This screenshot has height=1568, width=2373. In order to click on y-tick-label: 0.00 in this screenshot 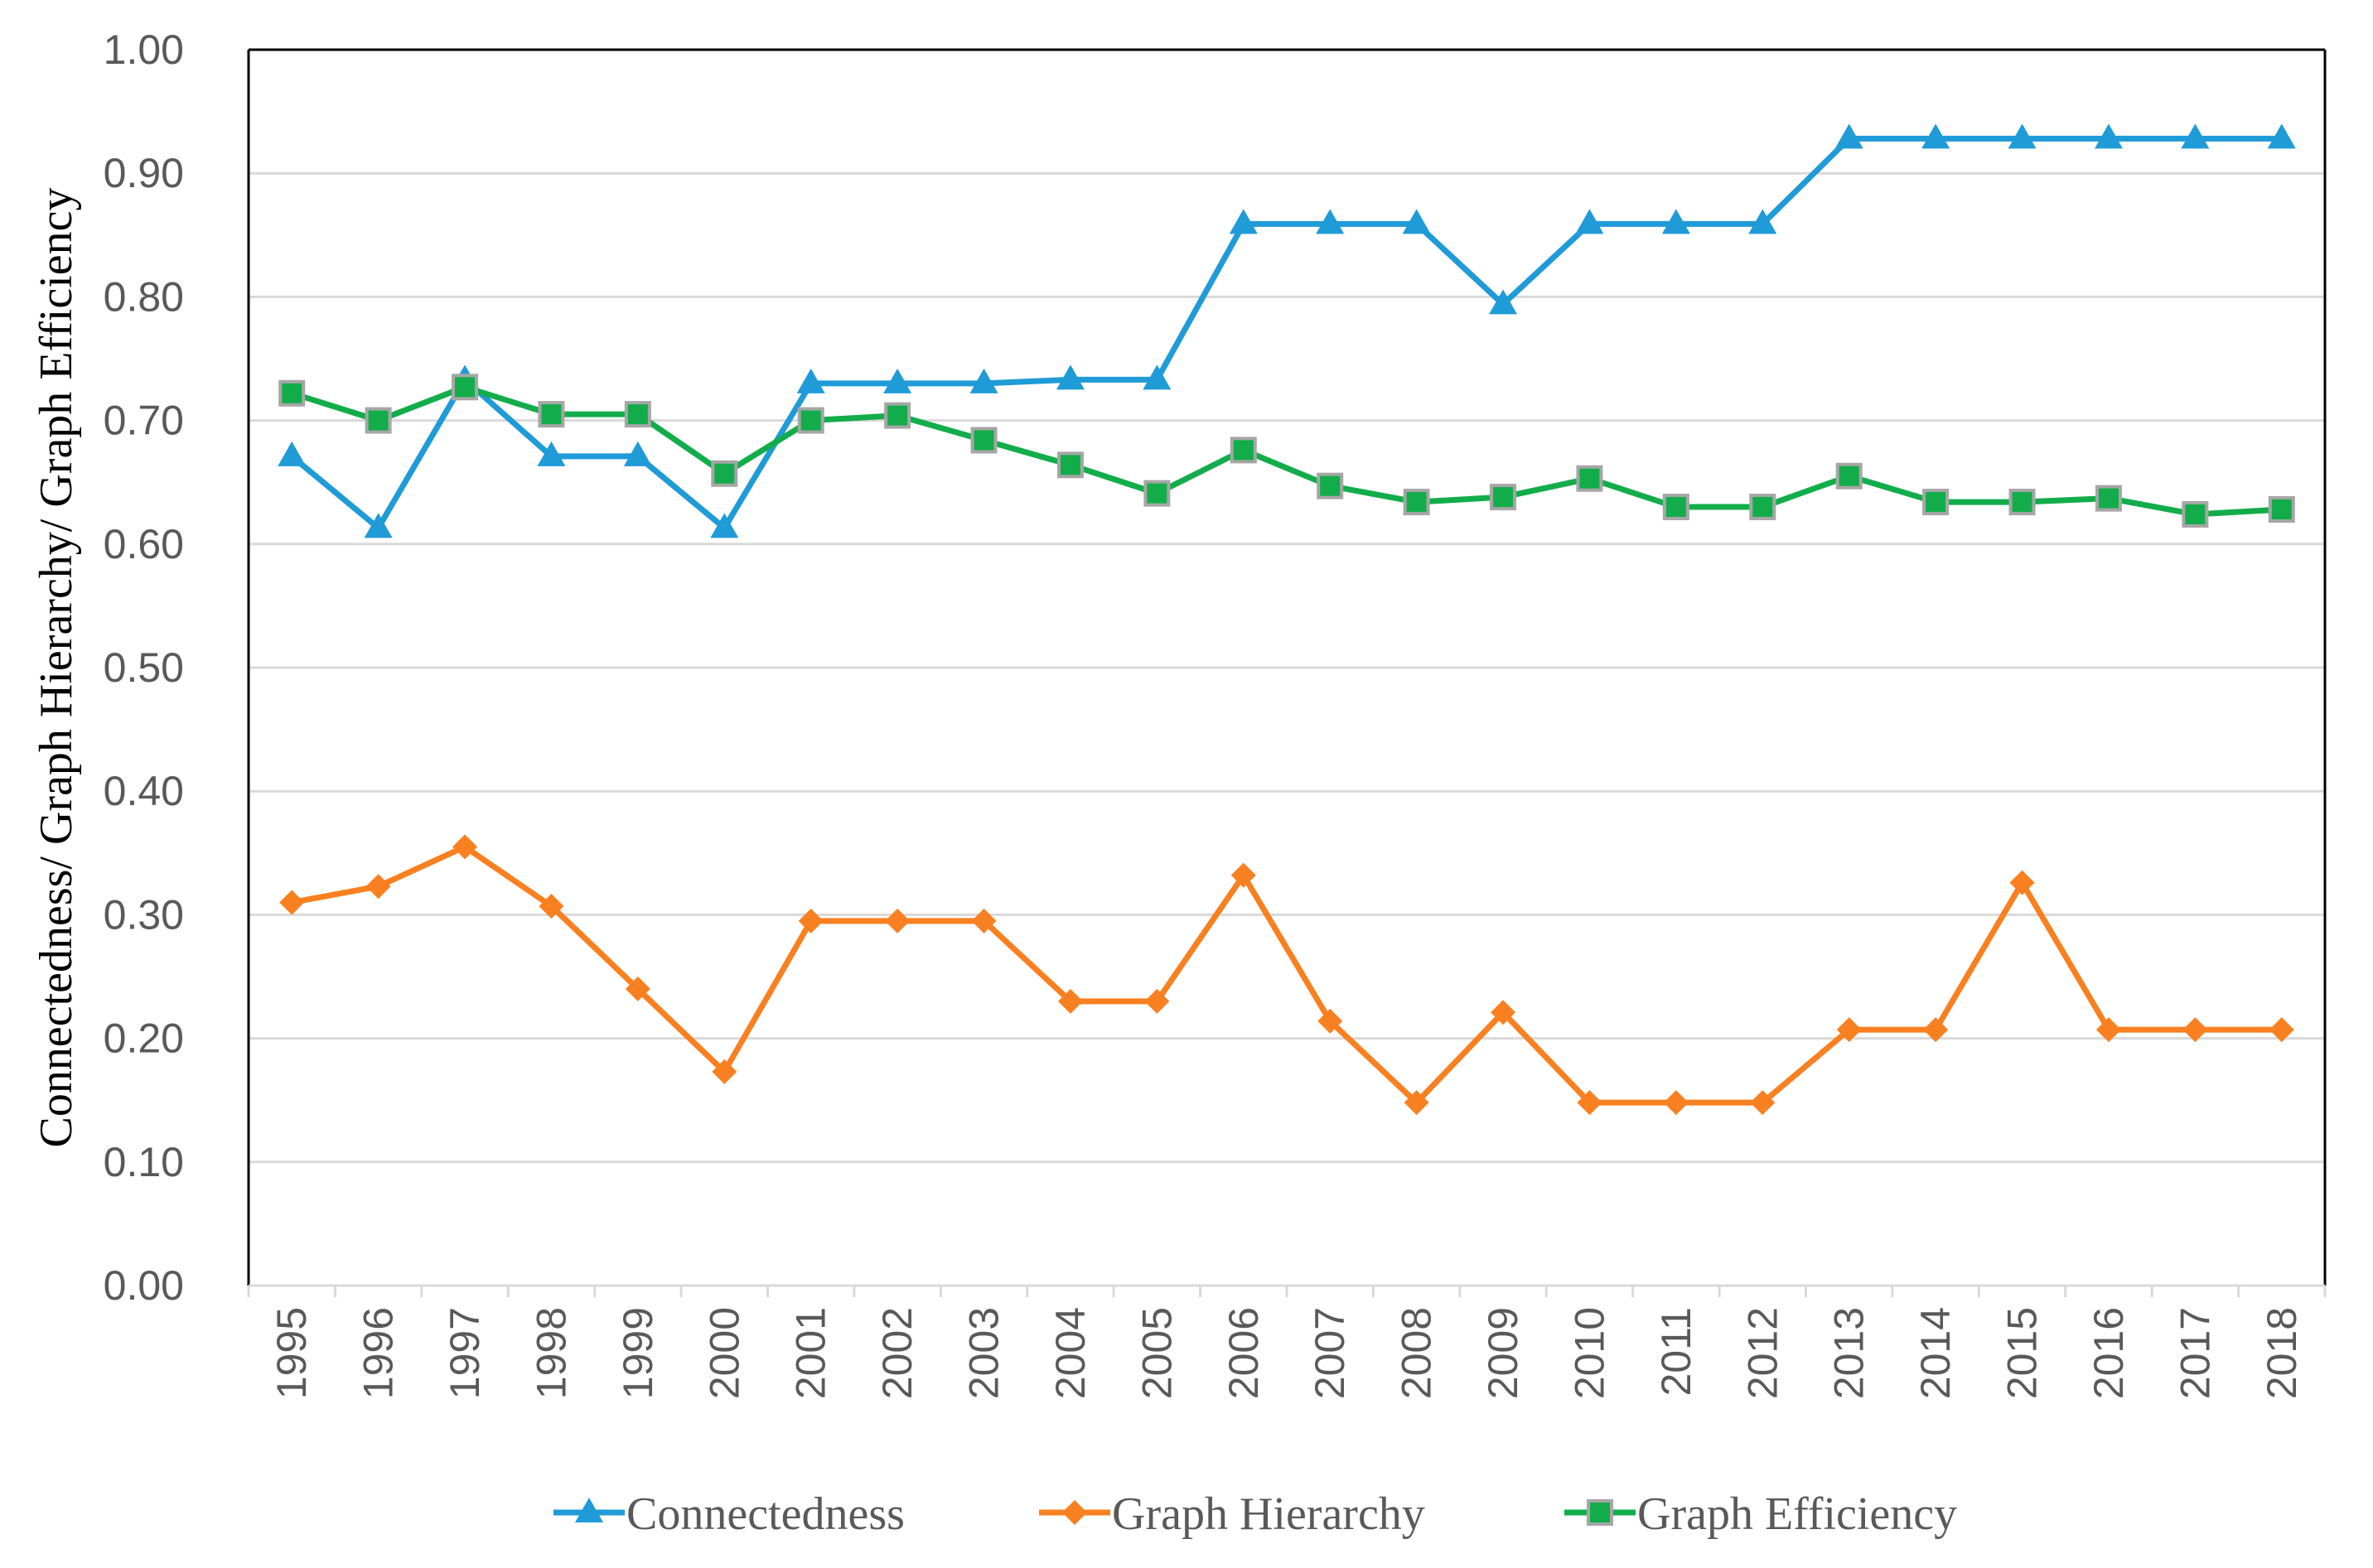, I will do `click(144, 1285)`.